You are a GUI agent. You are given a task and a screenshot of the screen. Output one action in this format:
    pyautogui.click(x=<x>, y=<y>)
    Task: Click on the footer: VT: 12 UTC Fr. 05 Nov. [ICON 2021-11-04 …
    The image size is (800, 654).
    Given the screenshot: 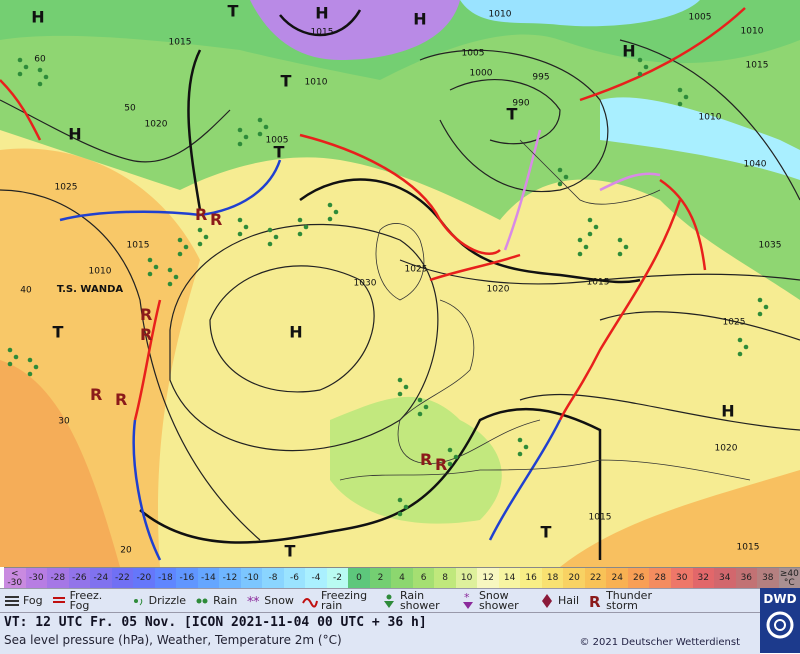 What is the action you would take?
    pyautogui.click(x=380, y=633)
    